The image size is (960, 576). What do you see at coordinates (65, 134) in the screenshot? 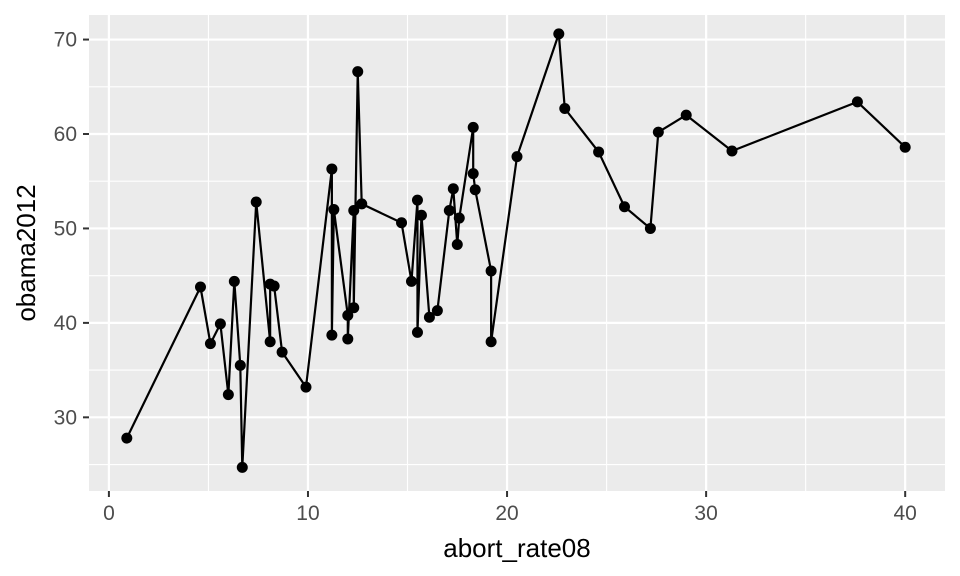
I see `y-tick-label: 60` at bounding box center [65, 134].